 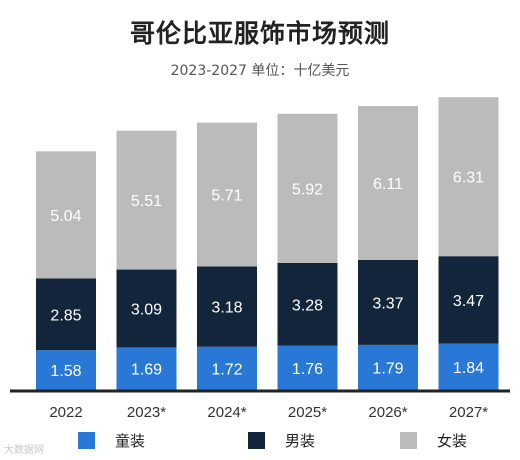 I want to click on x-tick-label-2022: 2022, so click(x=65, y=412).